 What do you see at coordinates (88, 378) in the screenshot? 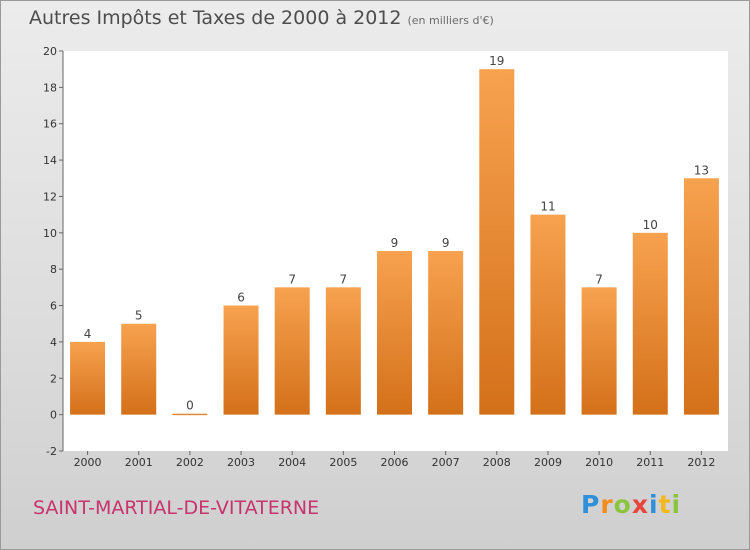
I see `bar-2000` at bounding box center [88, 378].